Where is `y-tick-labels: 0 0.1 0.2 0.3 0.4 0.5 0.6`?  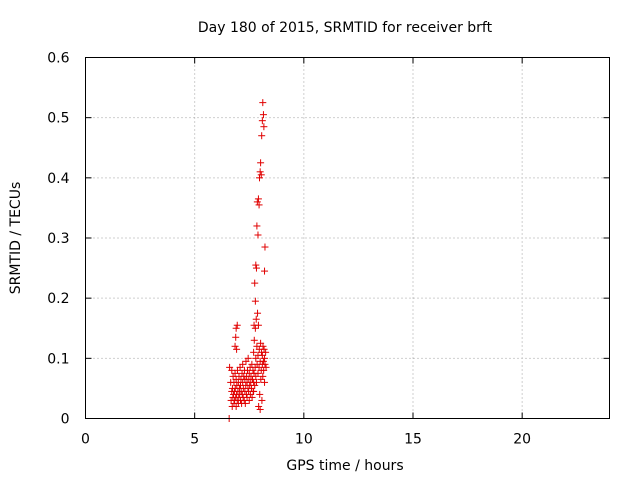
y-tick-labels: 0 0.1 0.2 0.3 0.4 0.5 0.6 is located at coordinates (58, 239).